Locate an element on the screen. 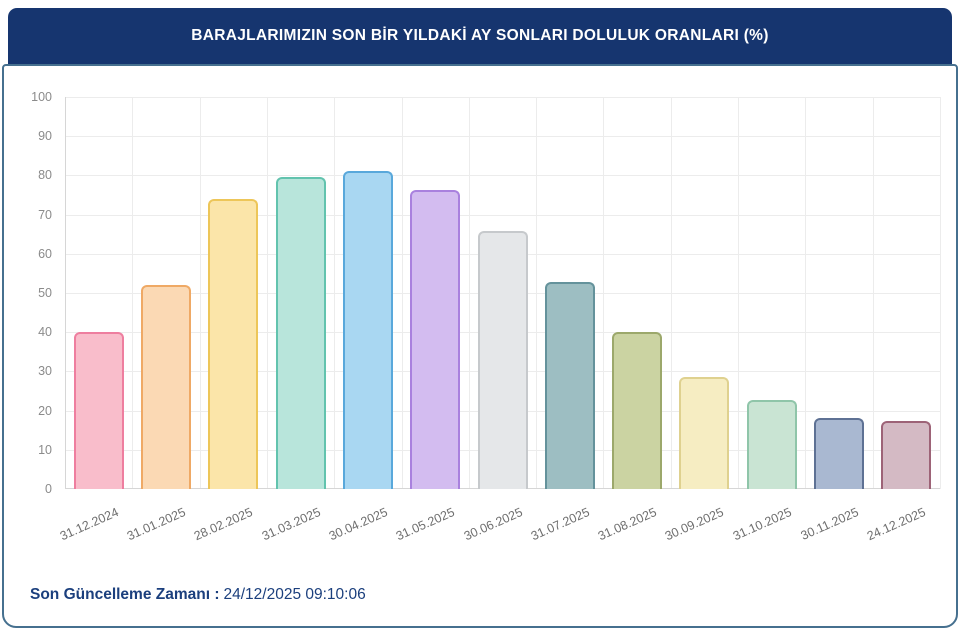  bar-31.07.2025 is located at coordinates (569, 385).